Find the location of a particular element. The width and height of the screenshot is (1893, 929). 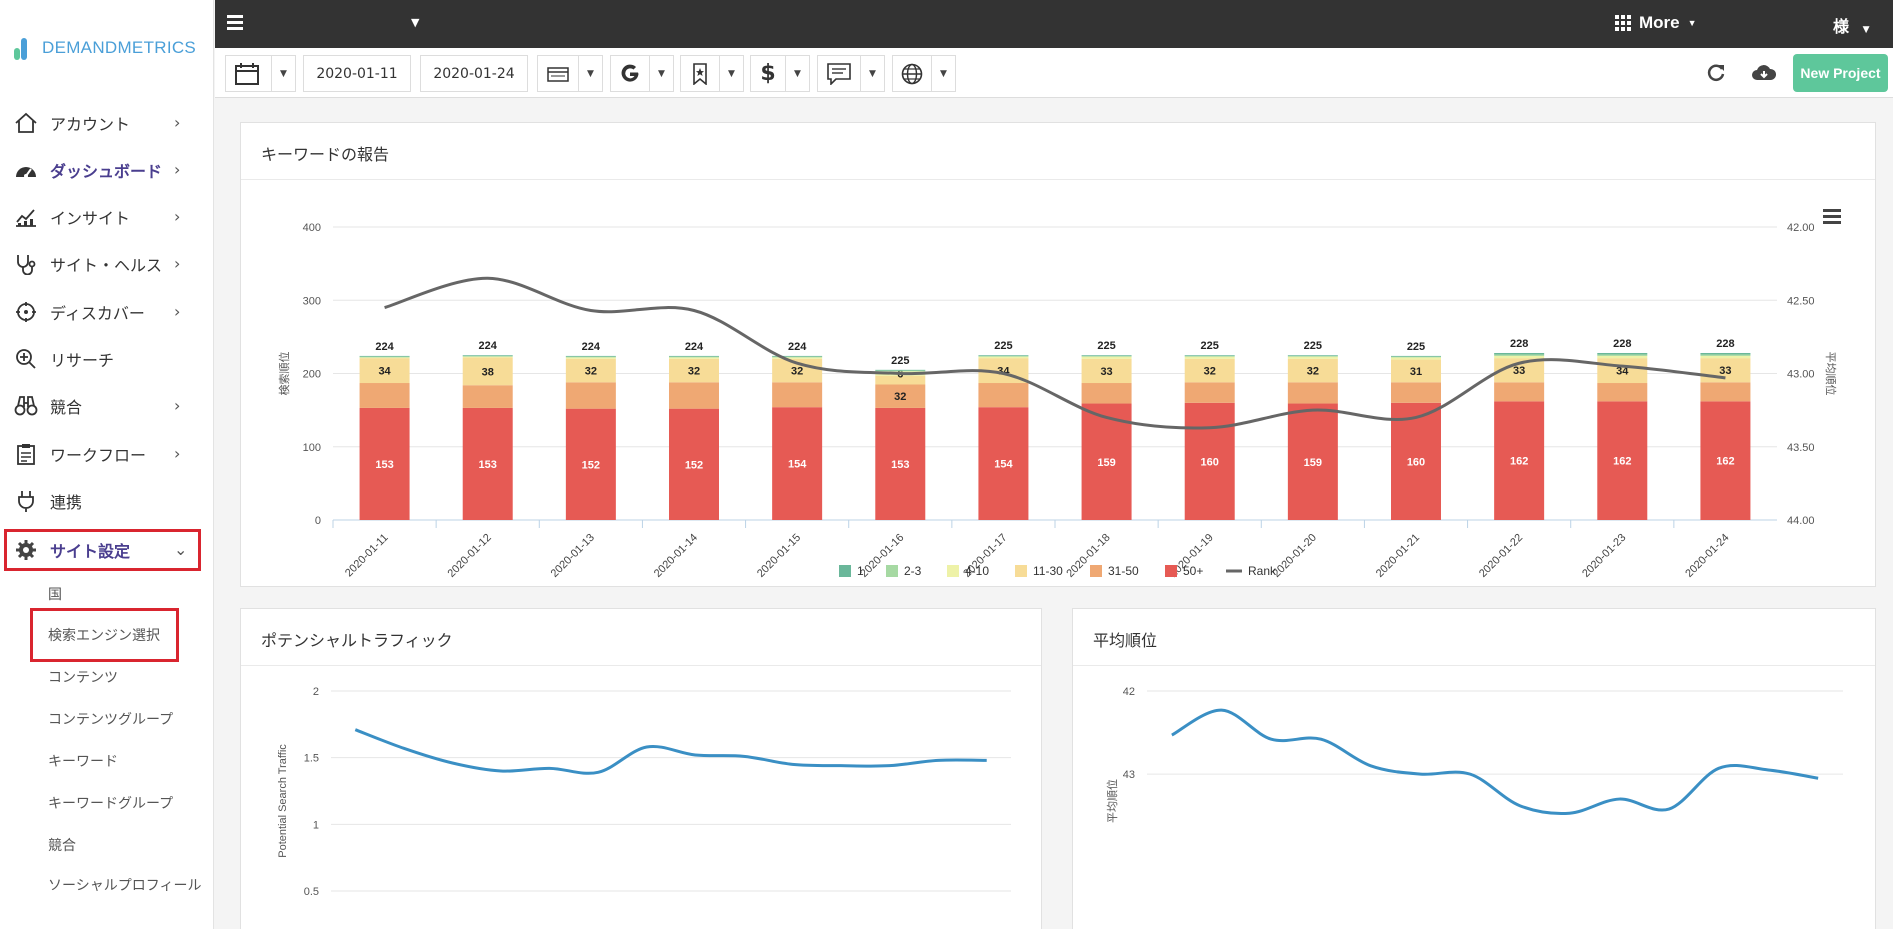

start-date: 2020-01-11 is located at coordinates (356, 74).